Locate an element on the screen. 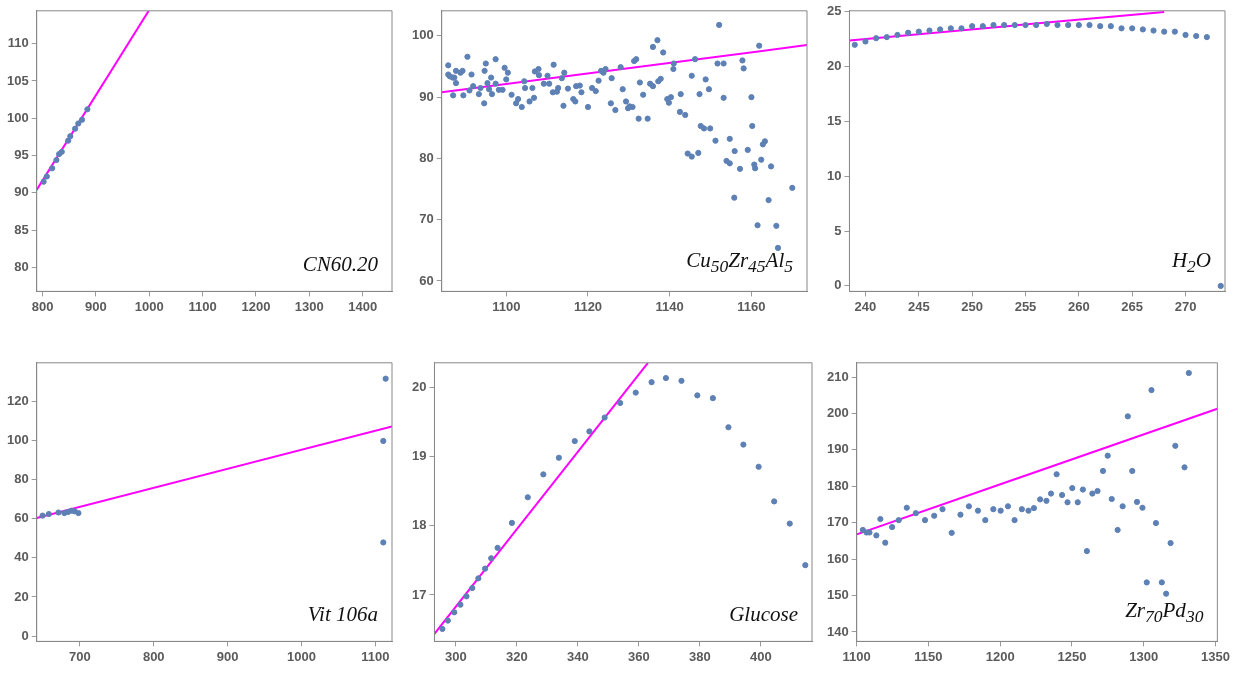 This screenshot has height=673, width=1233. y-tick-label: 190 is located at coordinates (837, 449).